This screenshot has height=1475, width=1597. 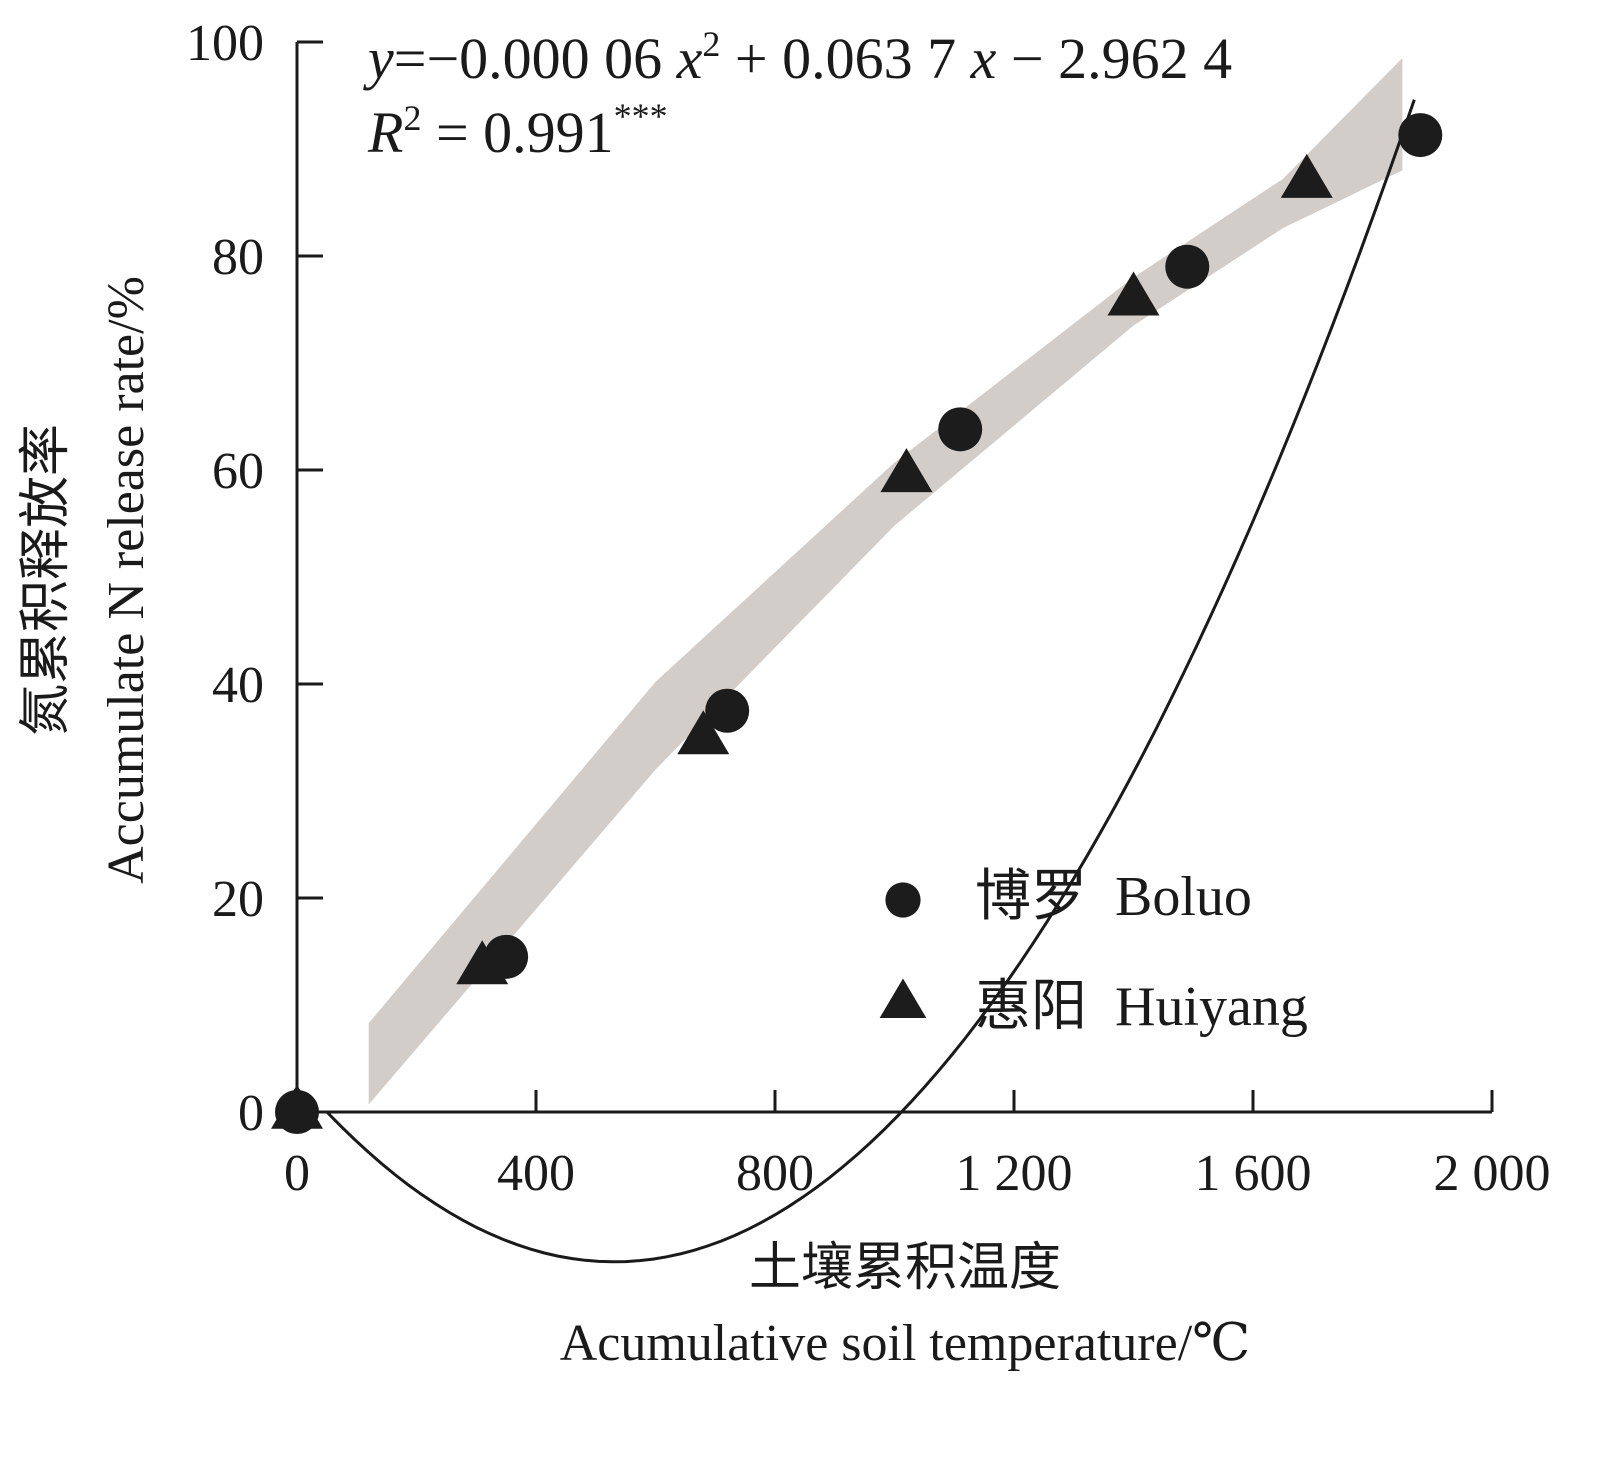 I want to click on x-tick-label-0: 0, so click(x=297, y=1173).